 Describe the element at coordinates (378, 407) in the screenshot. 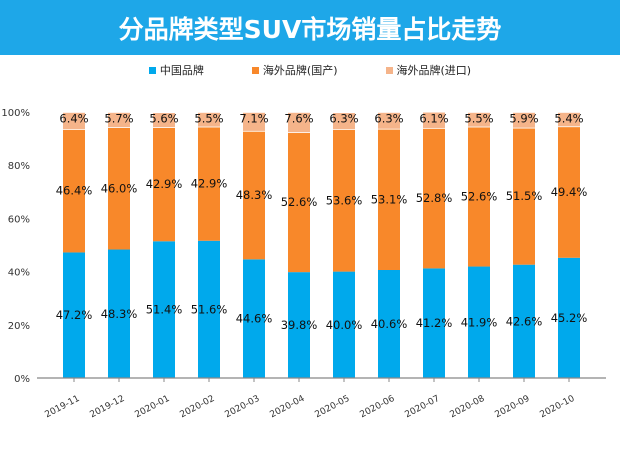

I see `x-tick-label: 2020-06` at that location.